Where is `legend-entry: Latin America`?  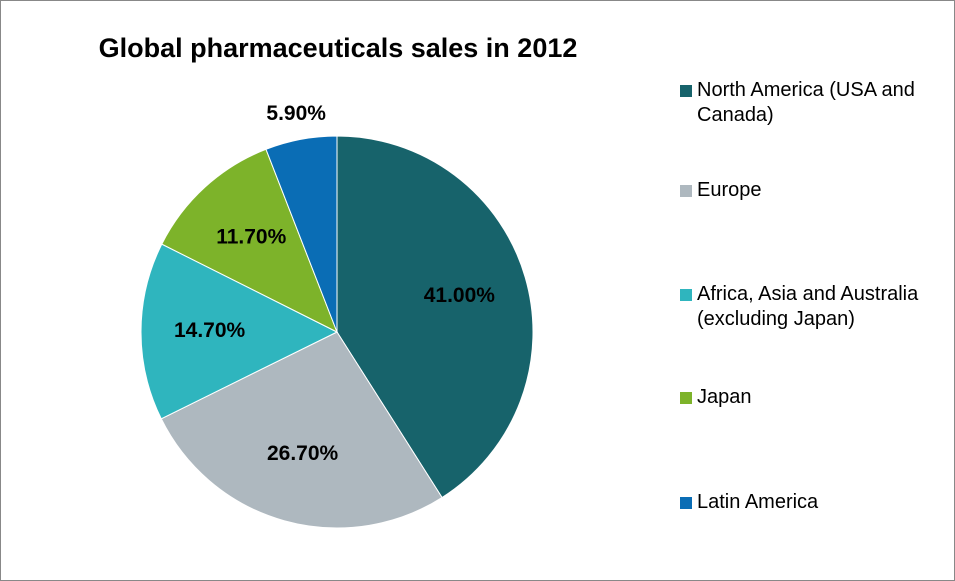 legend-entry: Latin America is located at coordinates (812, 502).